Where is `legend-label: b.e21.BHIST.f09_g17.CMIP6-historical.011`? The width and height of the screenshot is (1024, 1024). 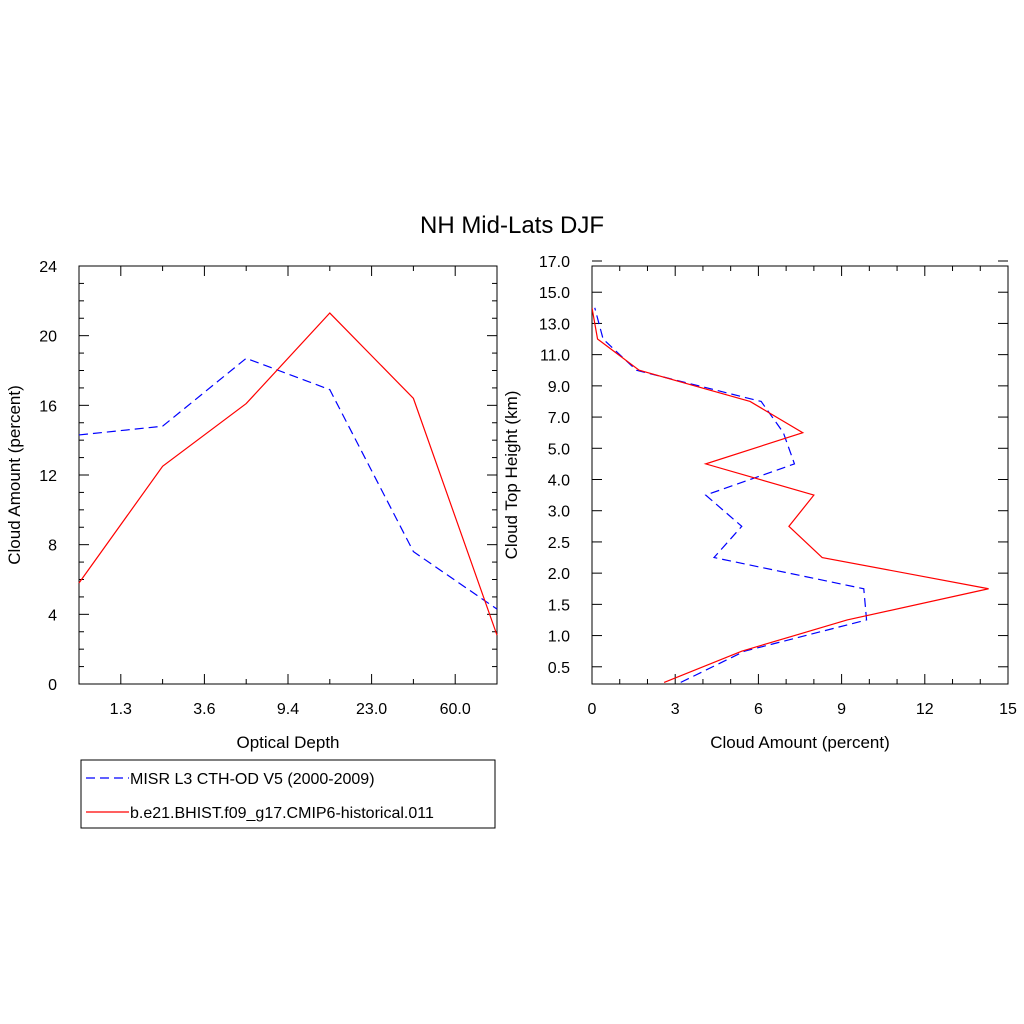
legend-label: b.e21.BHIST.f09_g17.CMIP6-historical.011 is located at coordinates (282, 813).